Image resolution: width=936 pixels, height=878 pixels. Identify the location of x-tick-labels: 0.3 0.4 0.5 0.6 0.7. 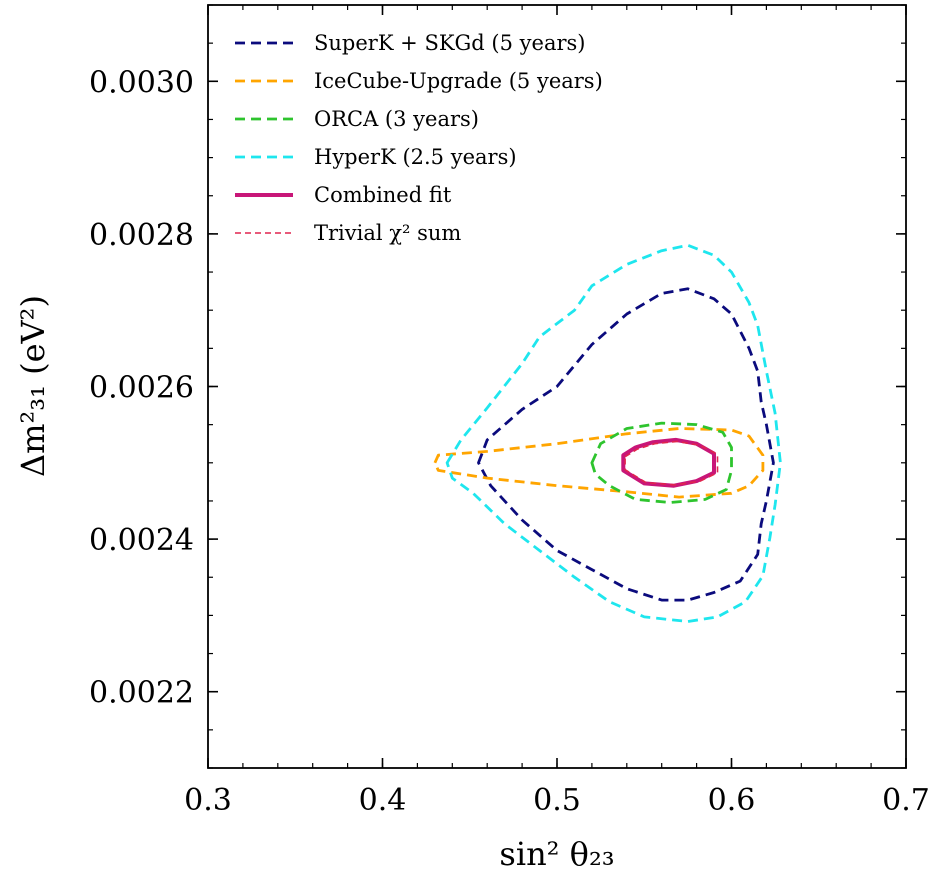
(557, 800).